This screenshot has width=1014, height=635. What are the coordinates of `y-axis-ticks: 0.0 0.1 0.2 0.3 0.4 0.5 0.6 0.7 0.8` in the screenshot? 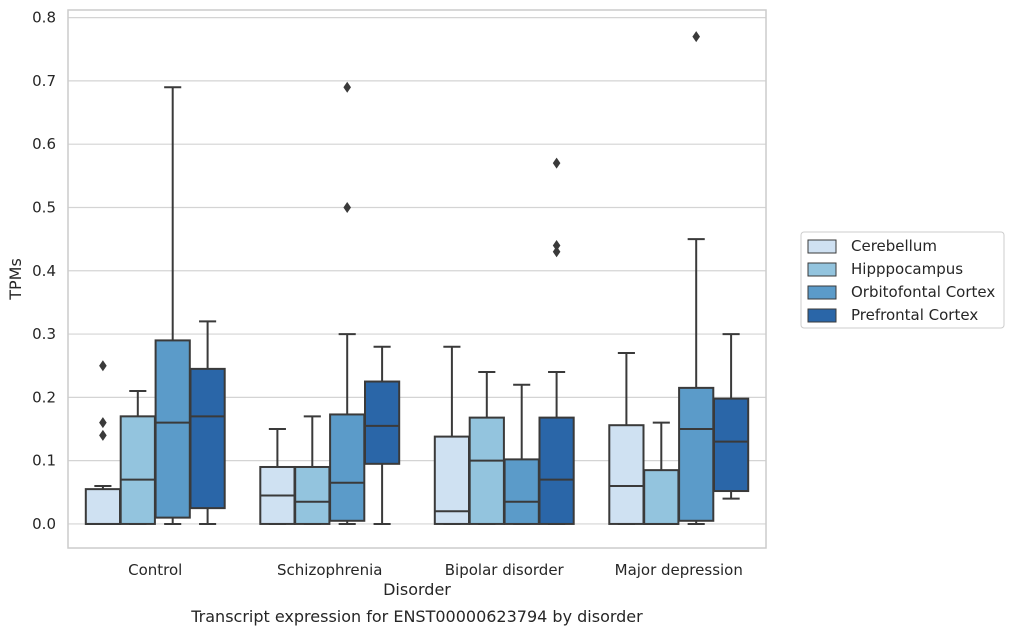 It's located at (44, 271).